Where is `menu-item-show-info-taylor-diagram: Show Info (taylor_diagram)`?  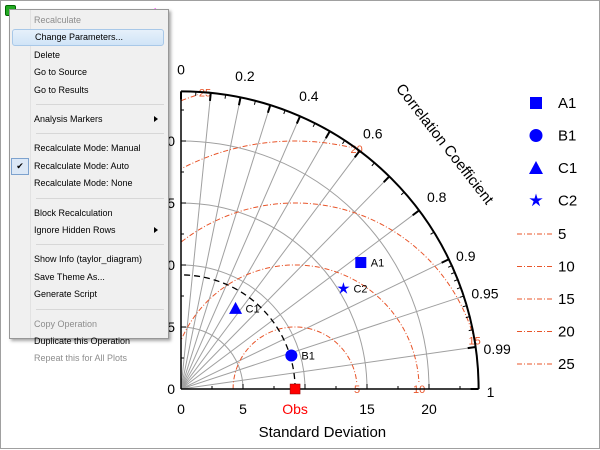 menu-item-show-info-taylor-diagram: Show Info (taylor_diagram) is located at coordinates (88, 259).